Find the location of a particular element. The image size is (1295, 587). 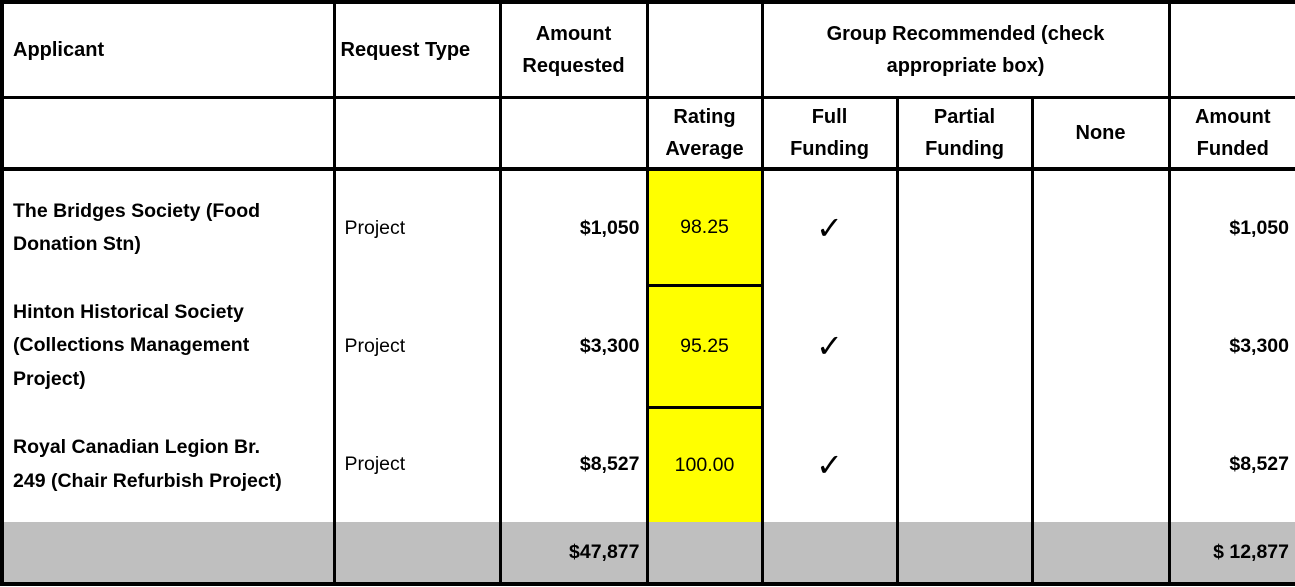

totals-request-type-spacer is located at coordinates (417, 553).